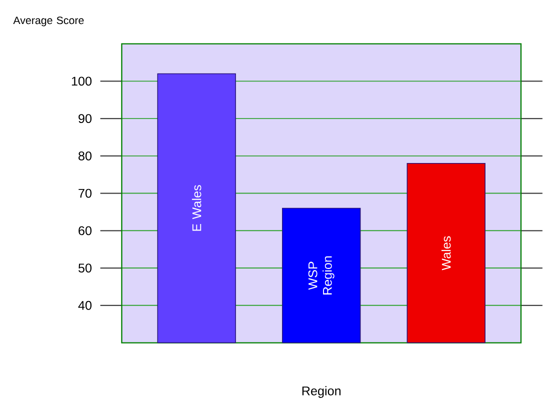 The image size is (543, 402). I want to click on y-tick-label: 100, so click(82, 81).